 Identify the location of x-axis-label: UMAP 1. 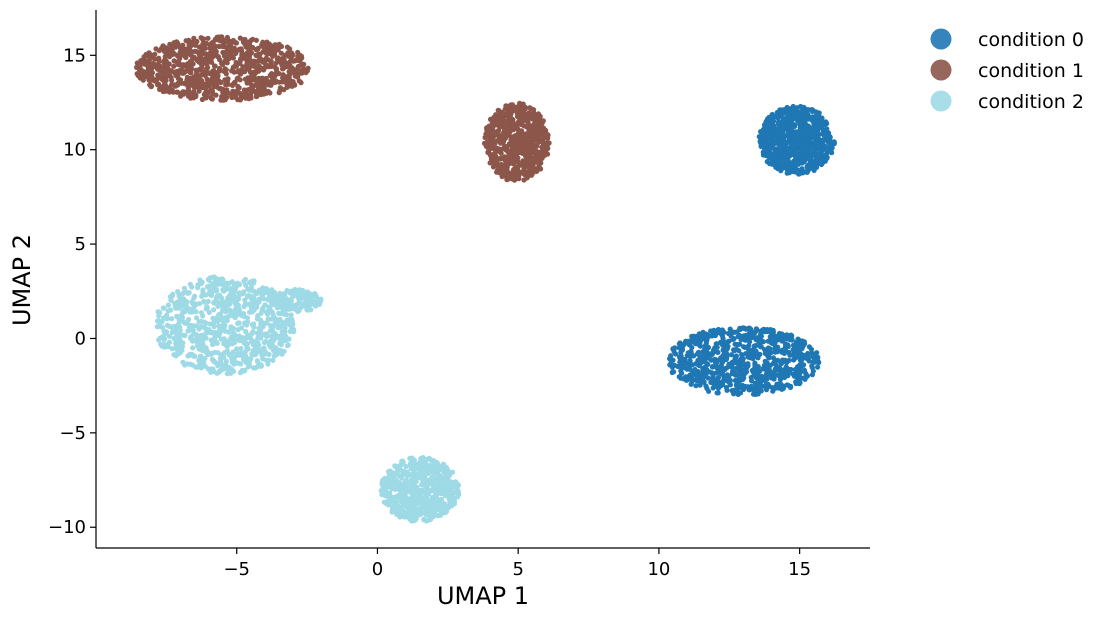
(483, 596).